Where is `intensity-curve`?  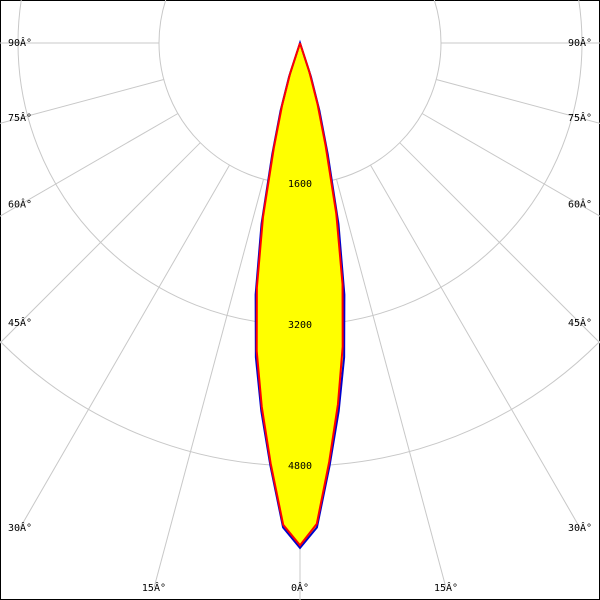
intensity-curve is located at coordinates (300, 294).